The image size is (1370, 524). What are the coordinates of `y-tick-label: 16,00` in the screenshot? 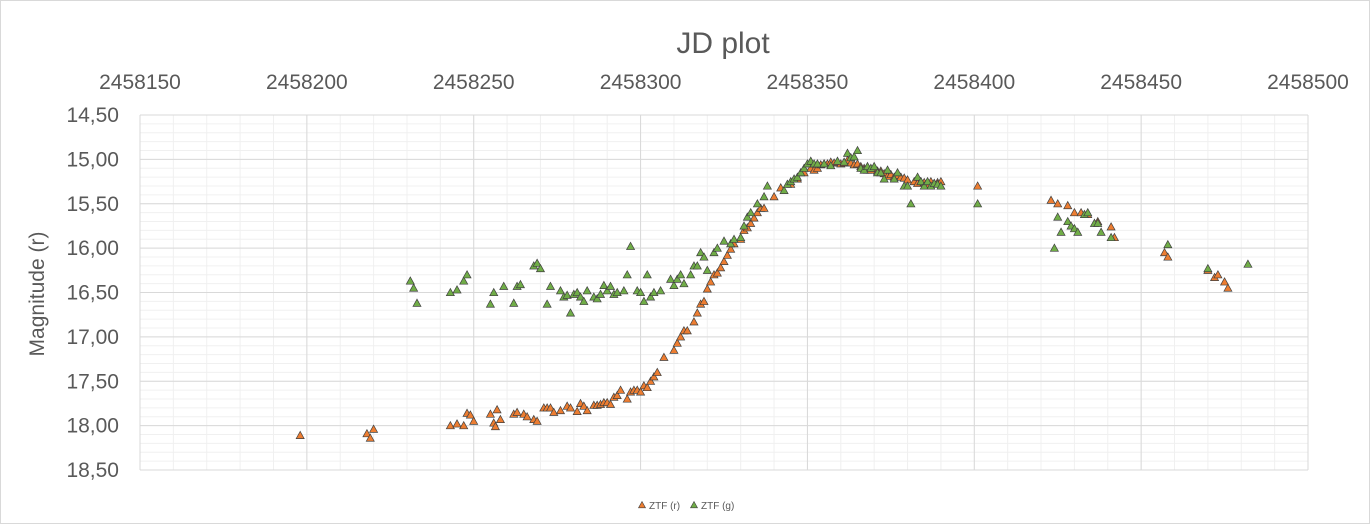 It's located at (92, 248).